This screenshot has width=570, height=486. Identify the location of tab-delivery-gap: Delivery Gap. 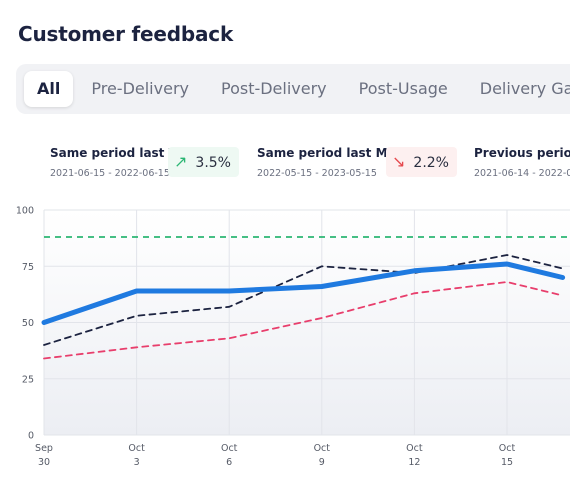
(524, 88).